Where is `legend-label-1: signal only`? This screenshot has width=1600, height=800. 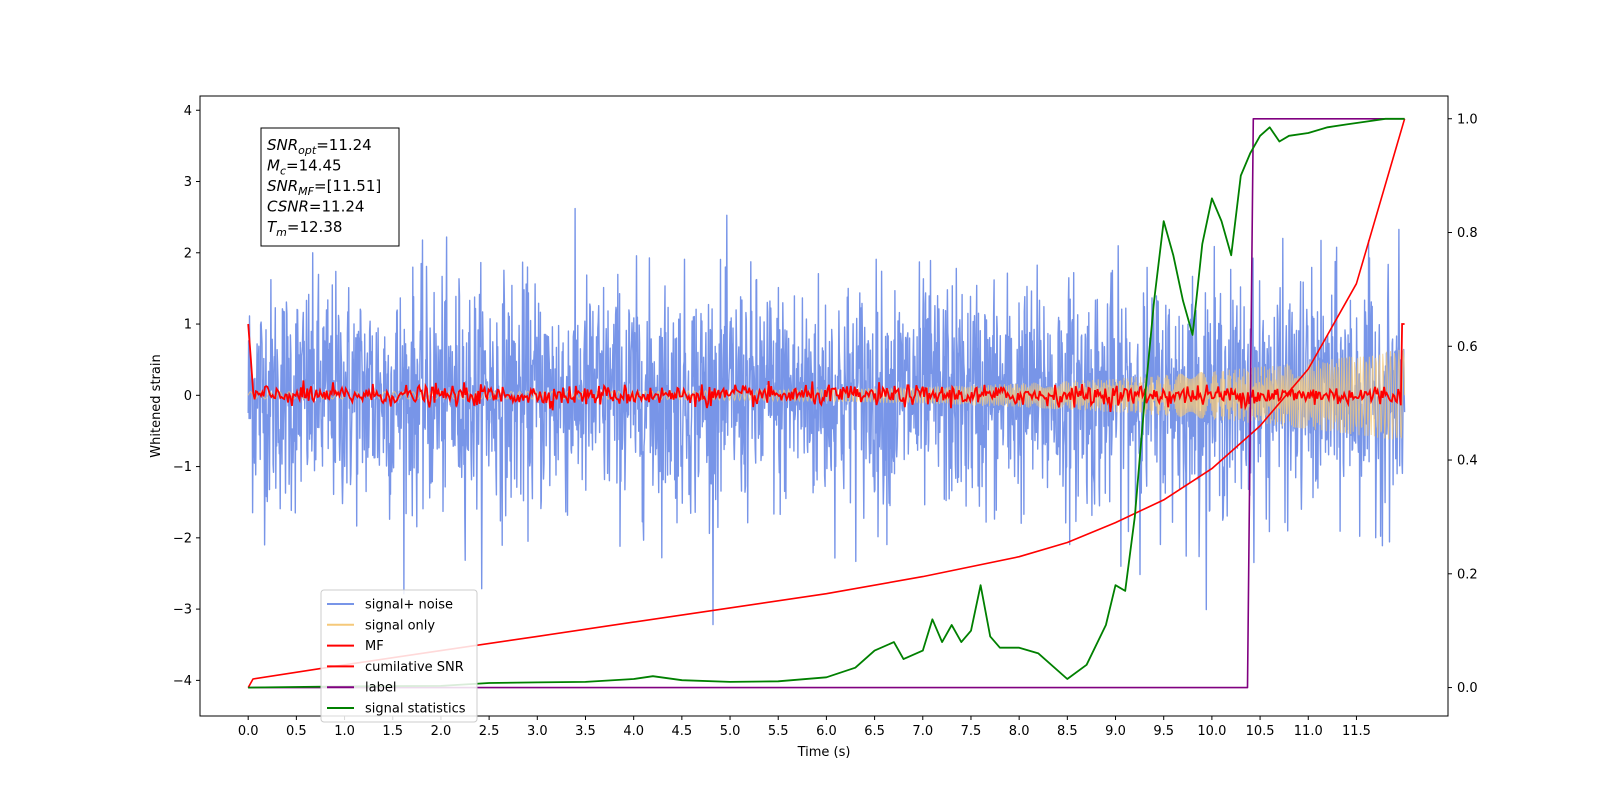 legend-label-1: signal only is located at coordinates (400, 625).